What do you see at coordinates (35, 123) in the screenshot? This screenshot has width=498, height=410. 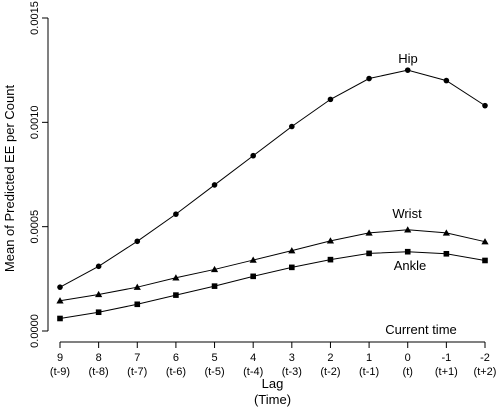 I see `y-tick-label: 0.0010` at bounding box center [35, 123].